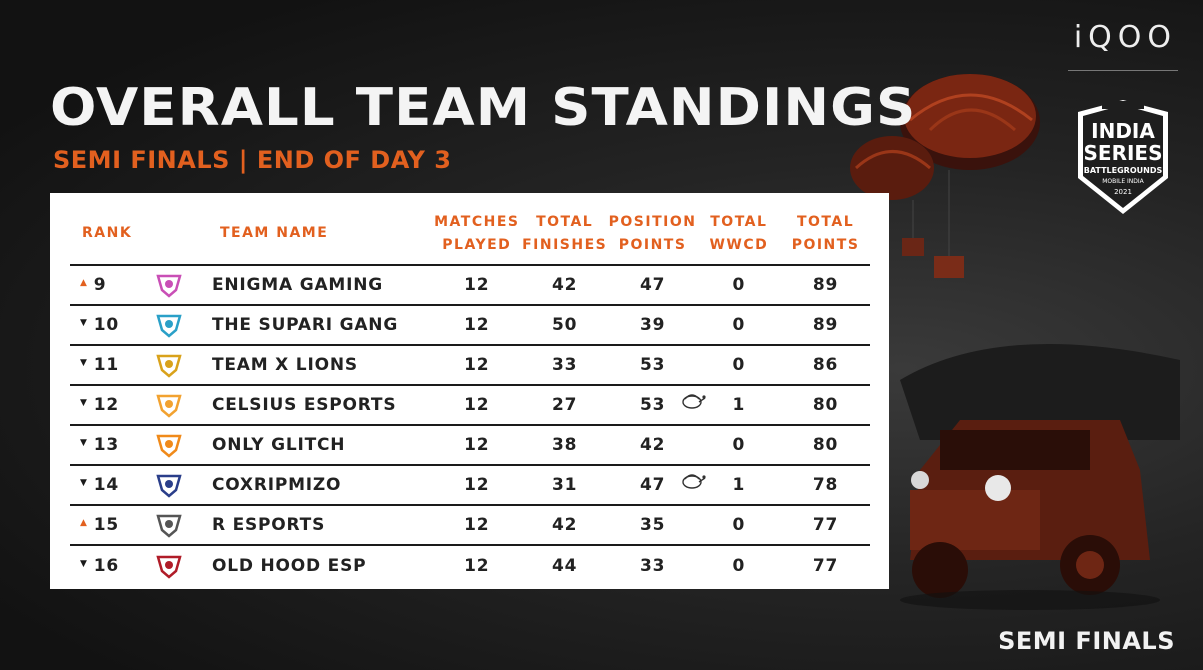  What do you see at coordinates (106, 445) in the screenshot?
I see `rank-value: 13` at bounding box center [106, 445].